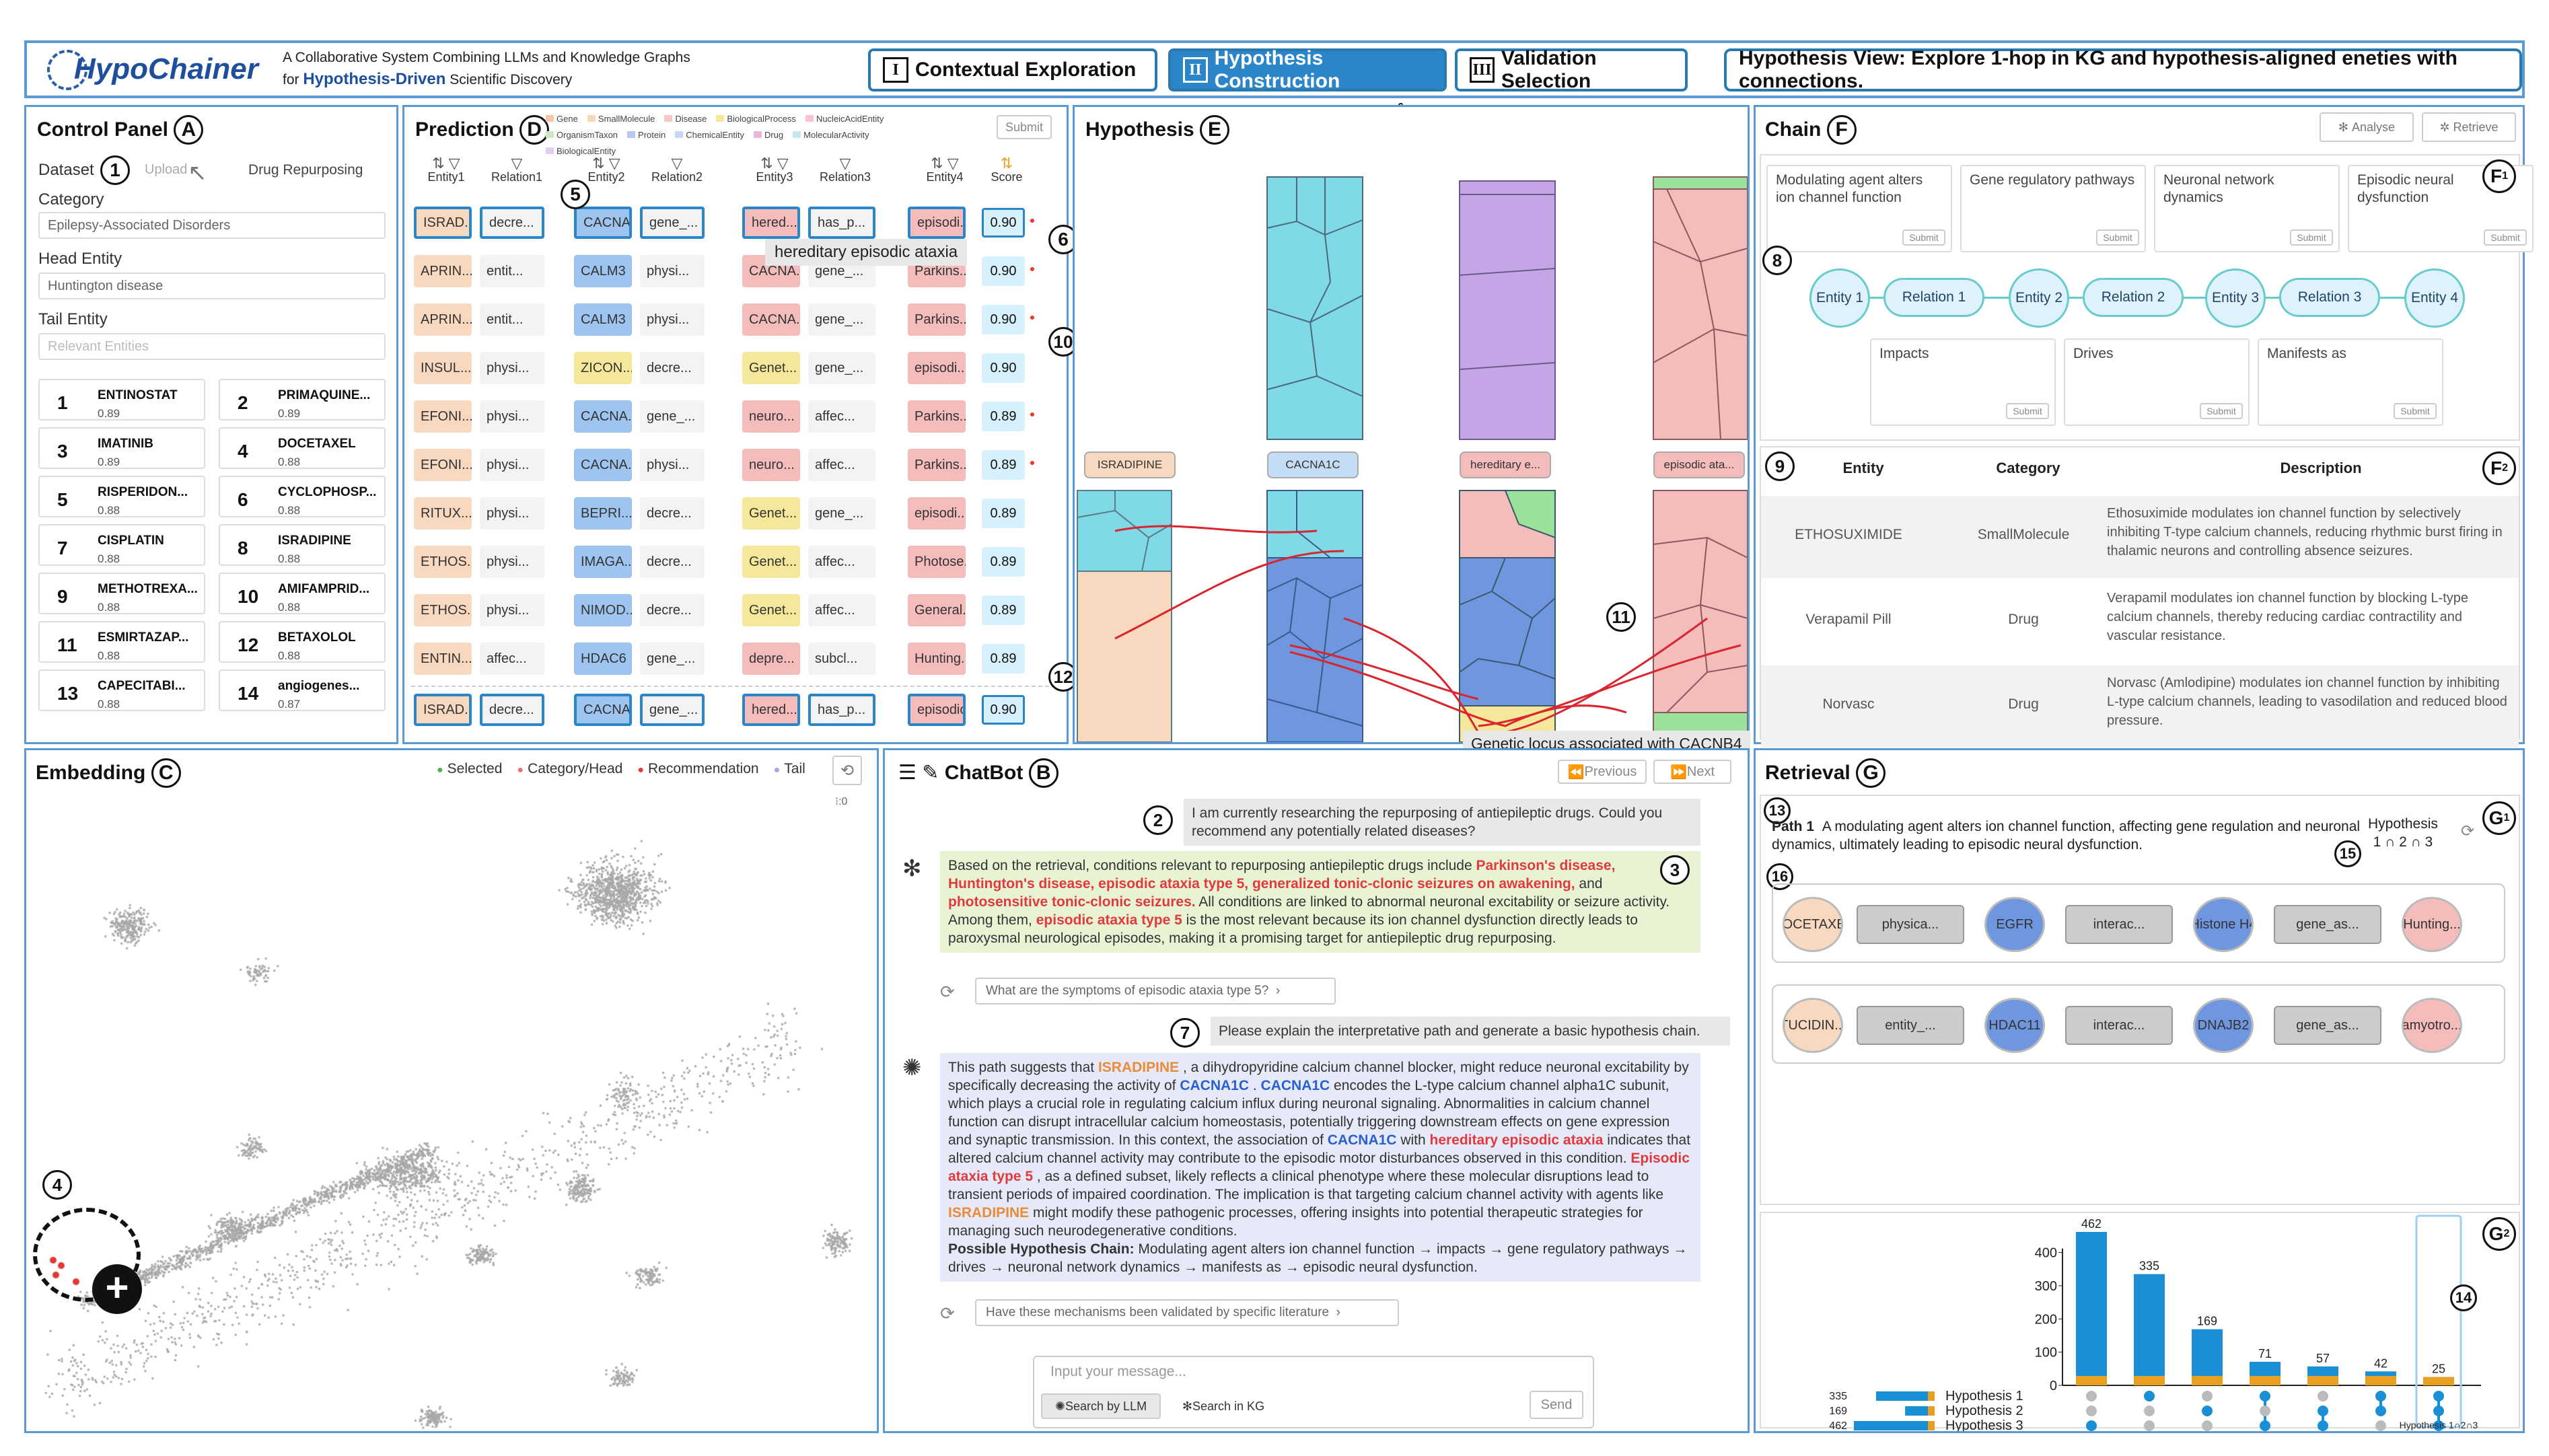  Describe the element at coordinates (122, 593) in the screenshot. I see `drug-card: 9 METHOTREXA... 0.88` at that location.